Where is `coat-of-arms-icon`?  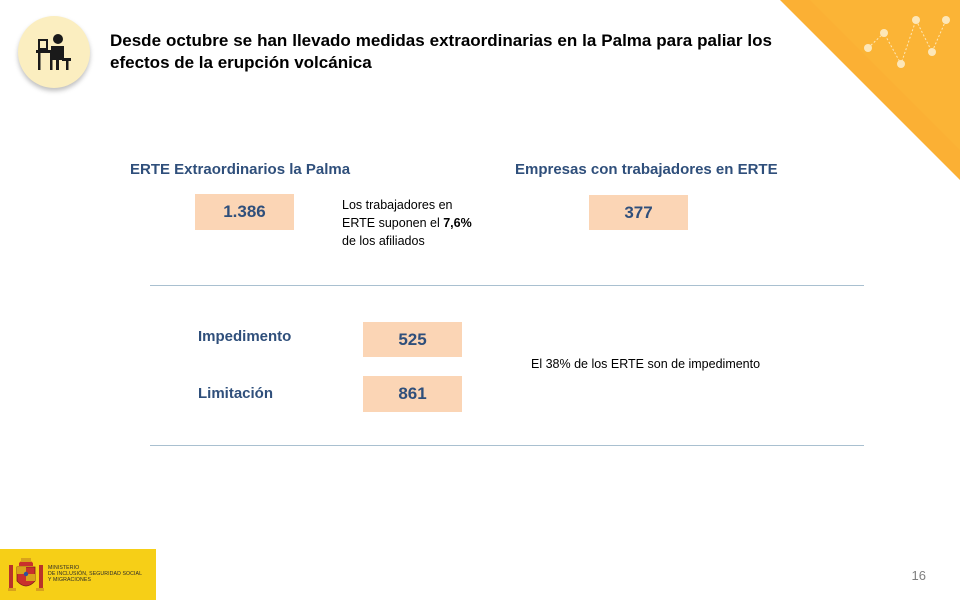
coat-of-arms-icon is located at coordinates (26, 574).